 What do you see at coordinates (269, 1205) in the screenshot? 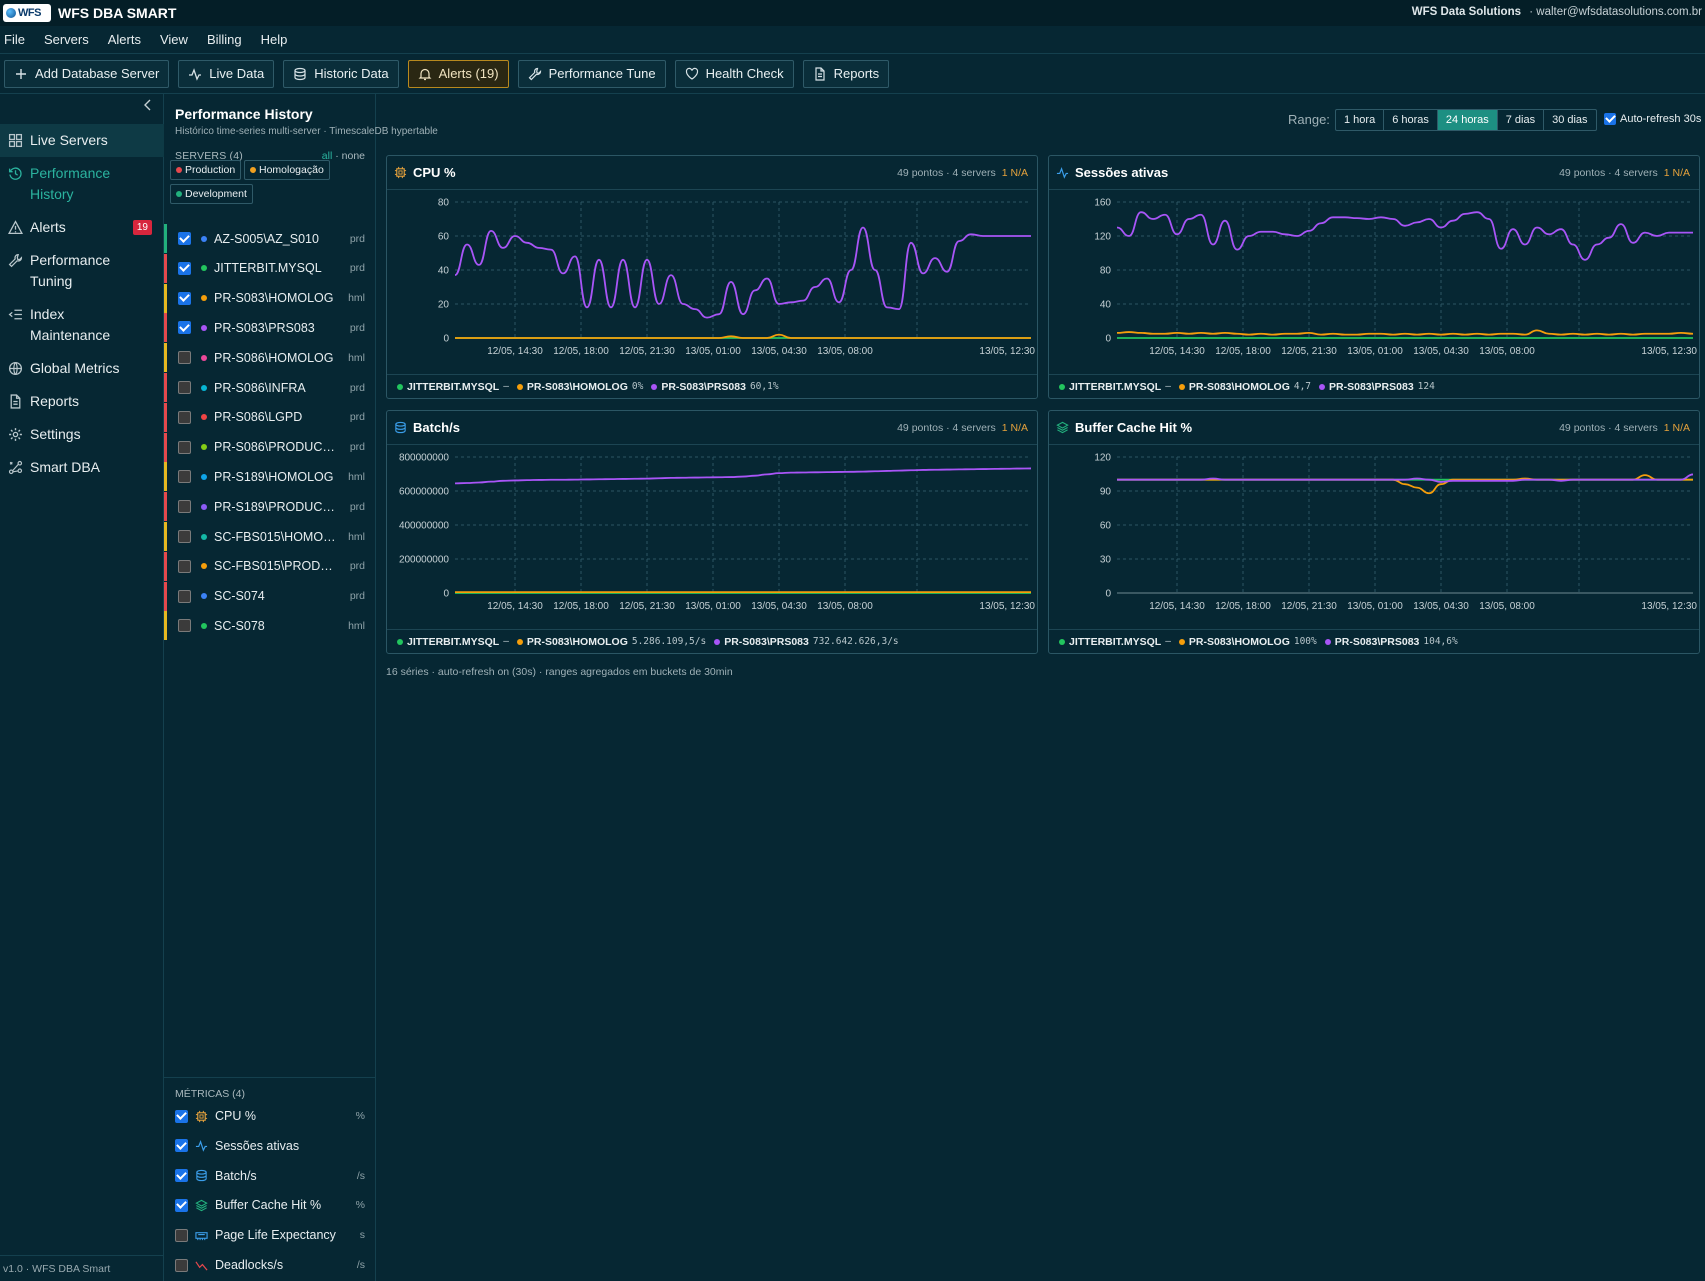
I see `metric-row: Buffer Cache Hit %%` at bounding box center [269, 1205].